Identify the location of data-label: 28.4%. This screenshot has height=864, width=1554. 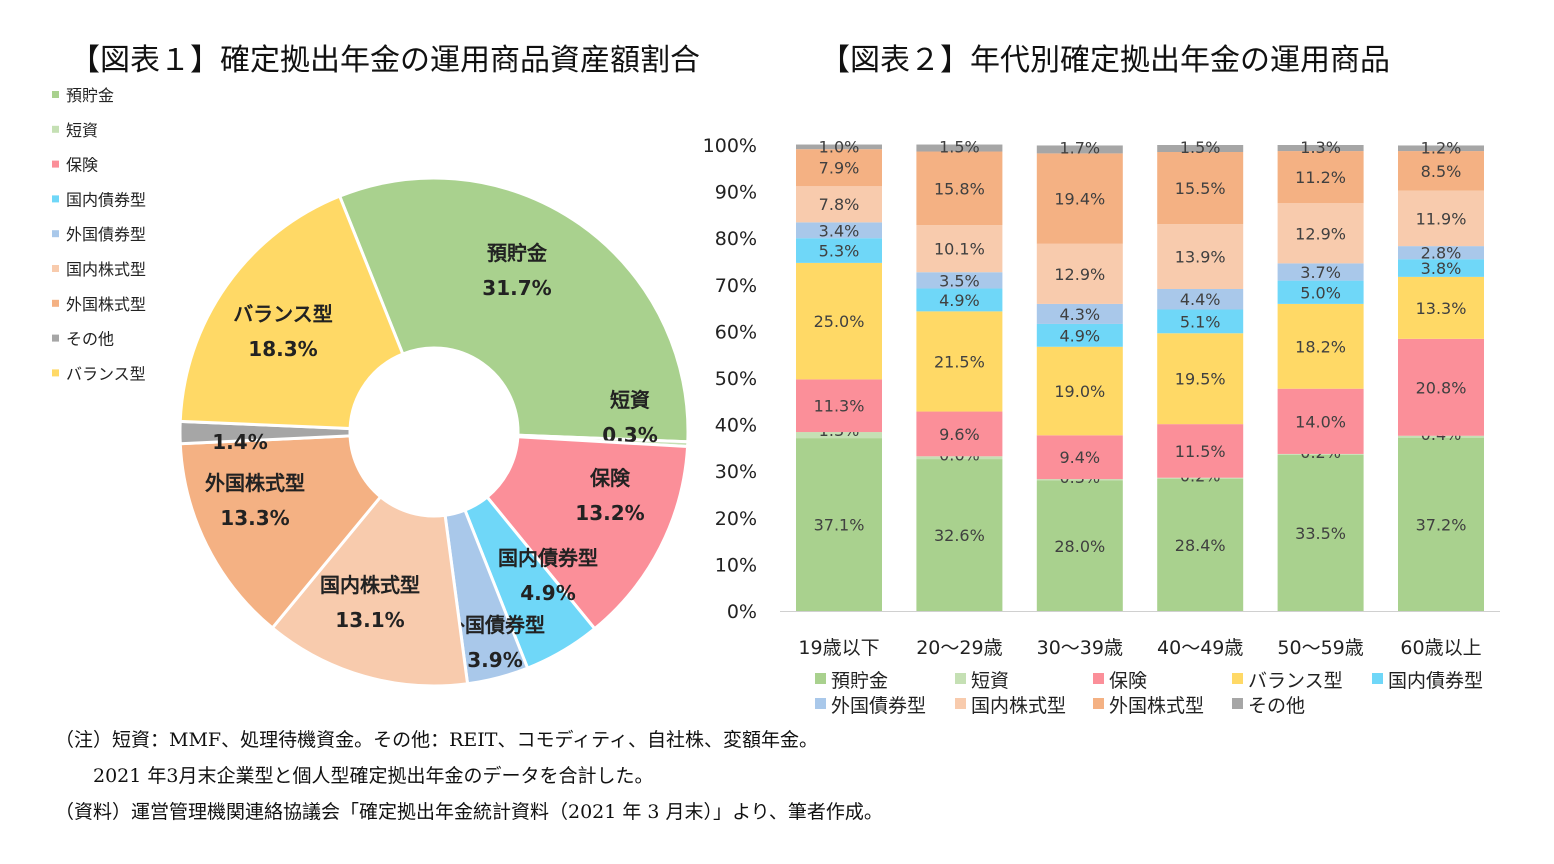
(1200, 545).